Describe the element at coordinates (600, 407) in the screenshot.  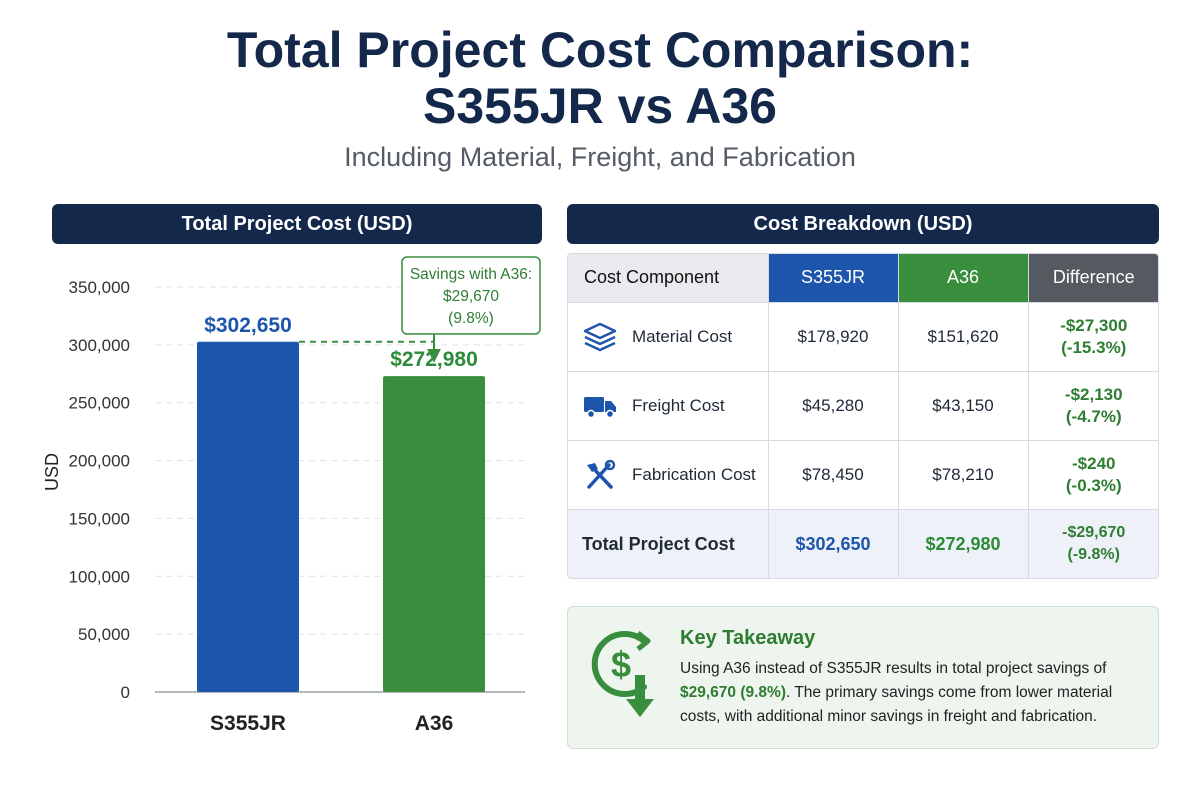
I see `truck-icon` at that location.